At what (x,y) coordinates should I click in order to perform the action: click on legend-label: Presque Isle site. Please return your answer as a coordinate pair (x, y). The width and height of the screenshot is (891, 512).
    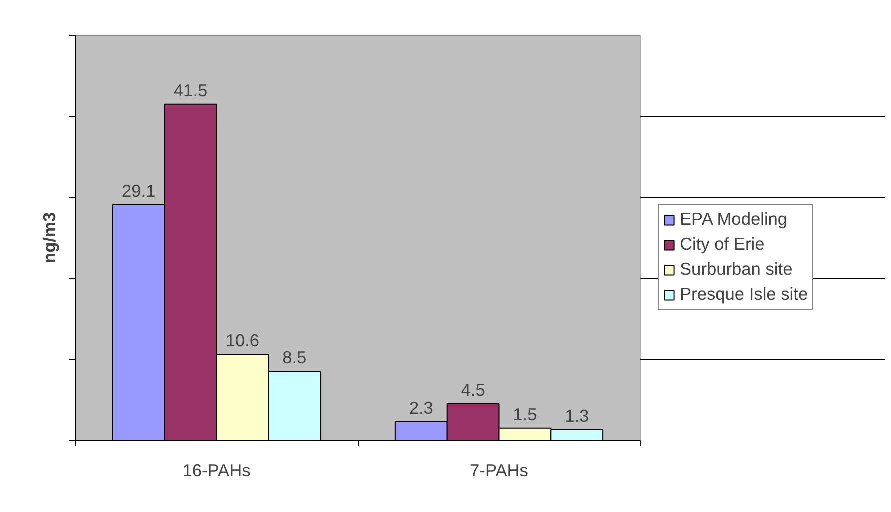
    Looking at the image, I should click on (744, 294).